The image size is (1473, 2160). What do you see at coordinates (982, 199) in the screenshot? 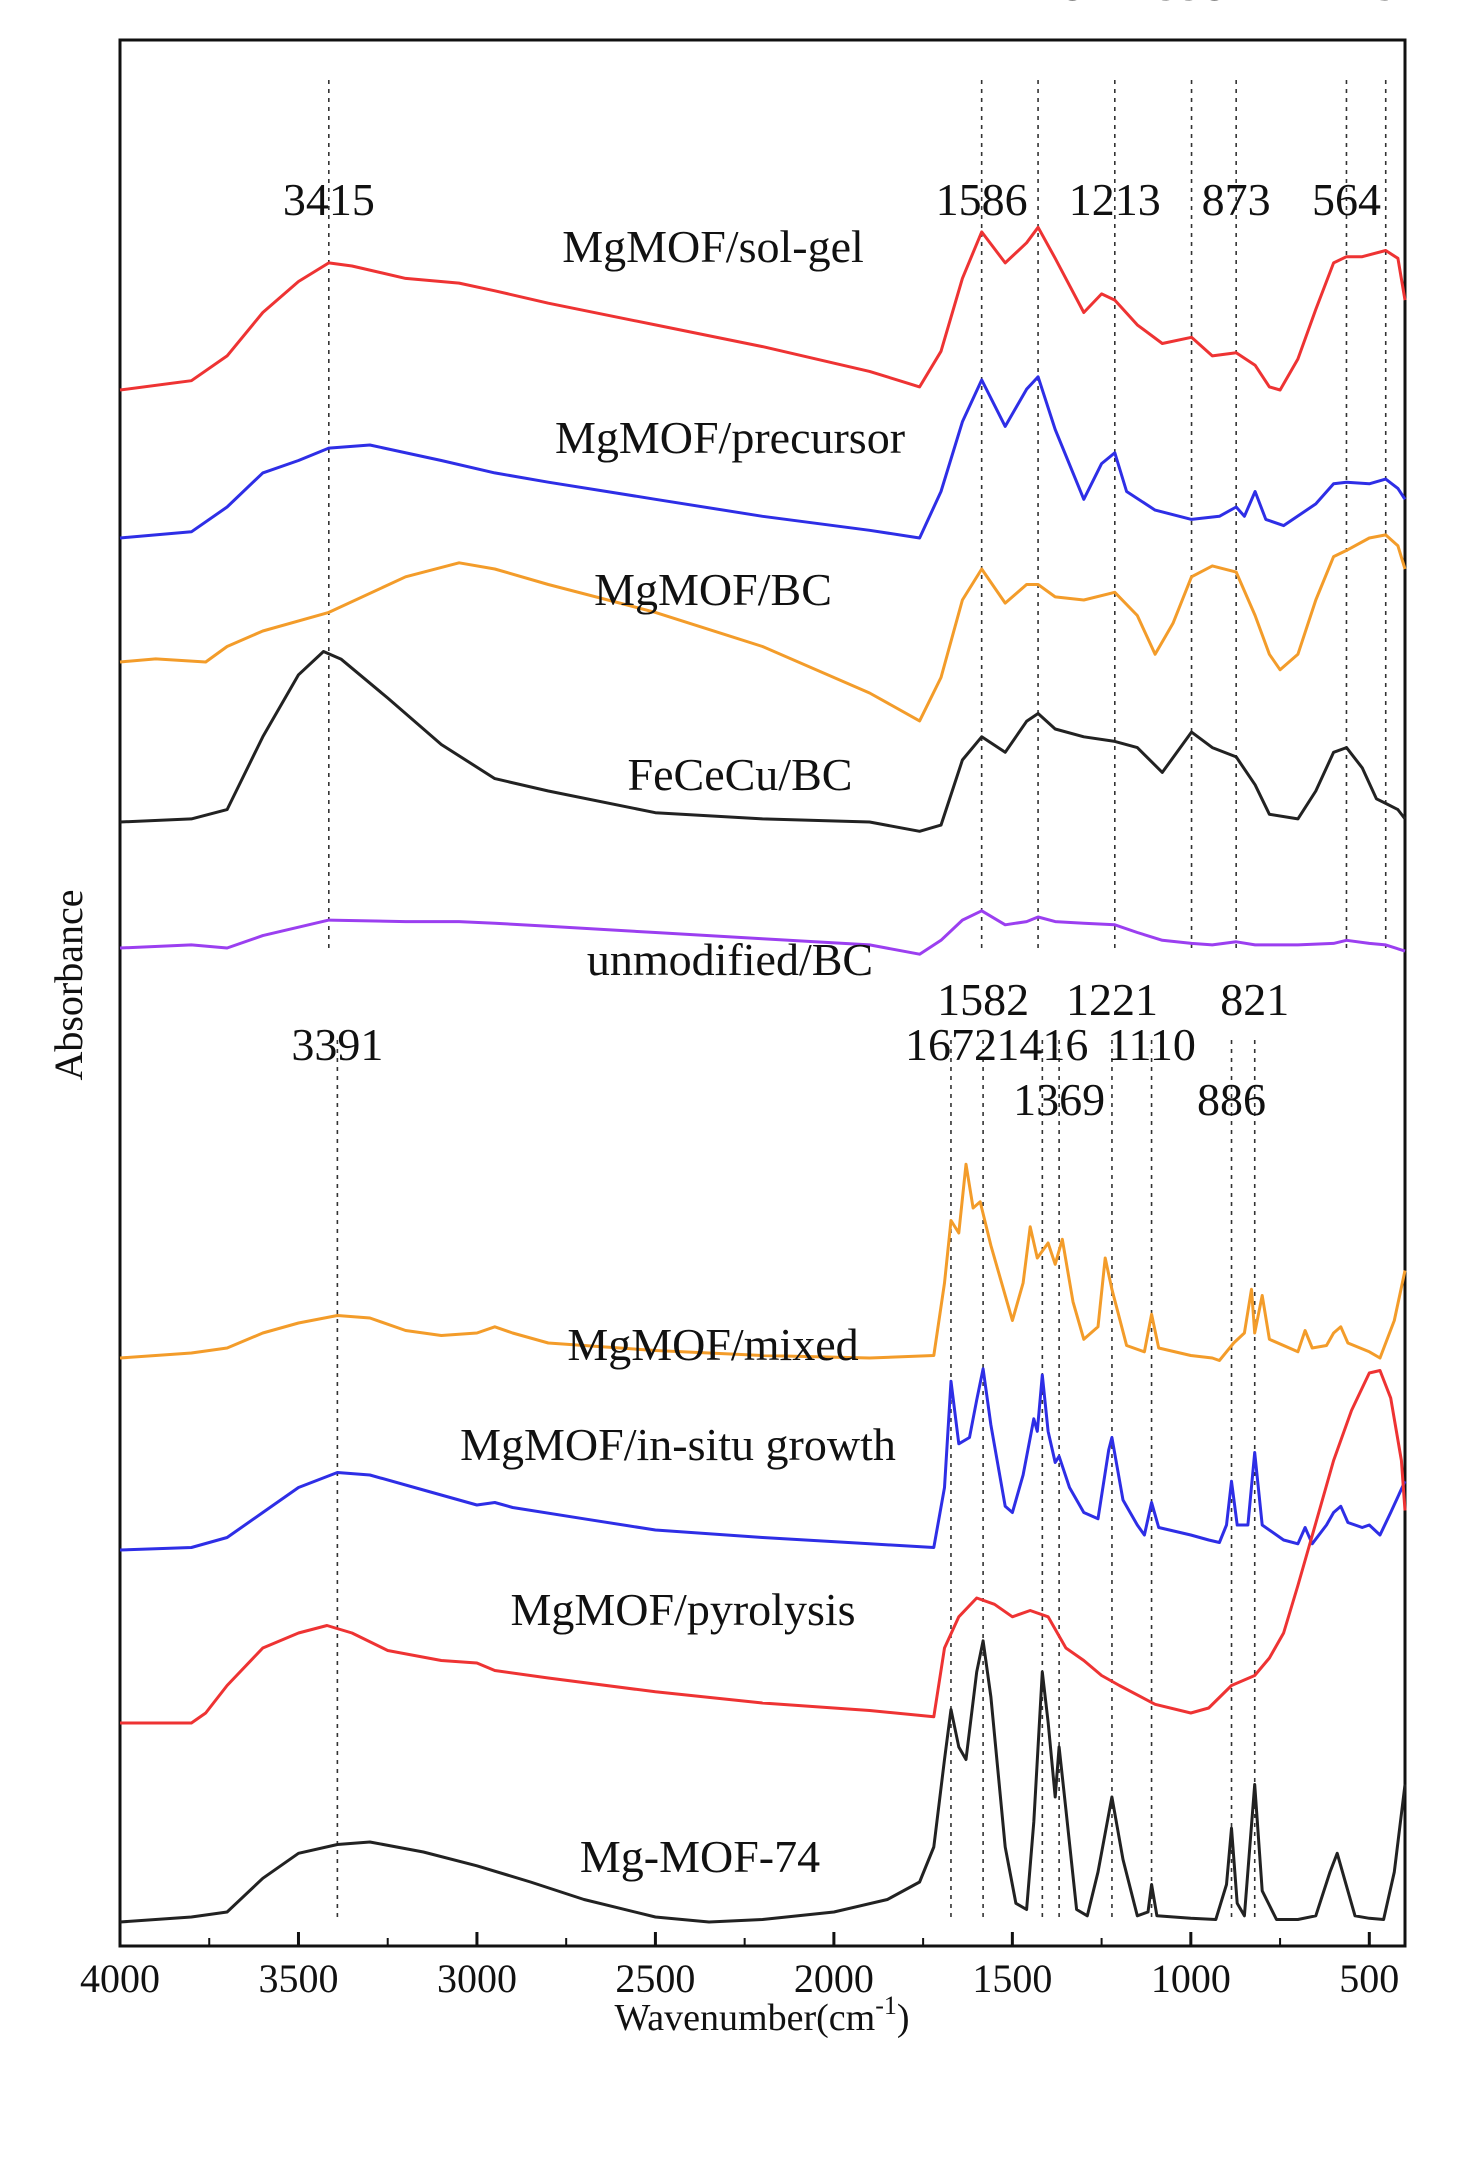
I see `upper_panel-peak-label-1586: 1586` at bounding box center [982, 199].